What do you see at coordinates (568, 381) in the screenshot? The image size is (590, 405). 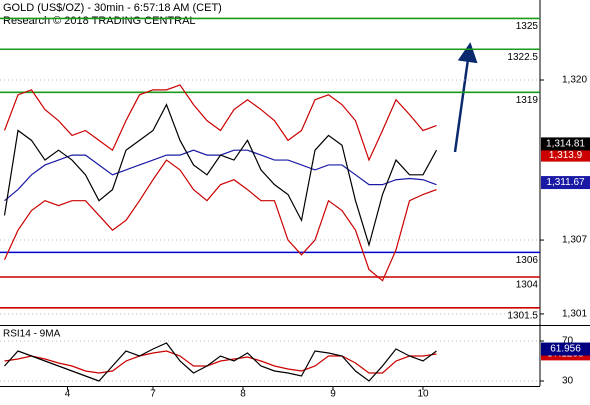 I see `y-tick-label: 30` at bounding box center [568, 381].